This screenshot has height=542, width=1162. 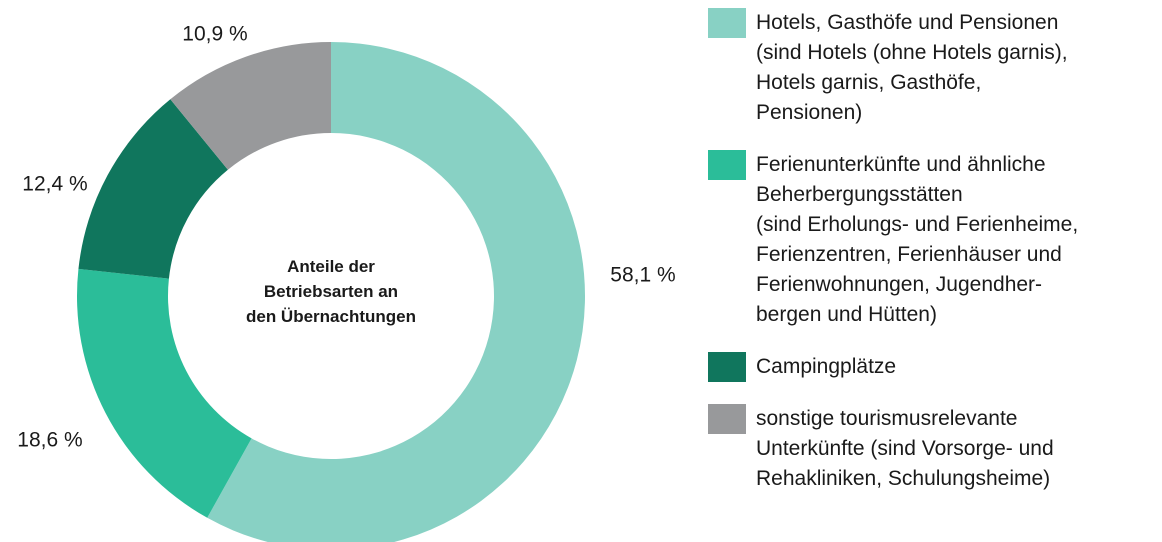 What do you see at coordinates (54, 184) in the screenshot?
I see `value-label: 12,4 %` at bounding box center [54, 184].